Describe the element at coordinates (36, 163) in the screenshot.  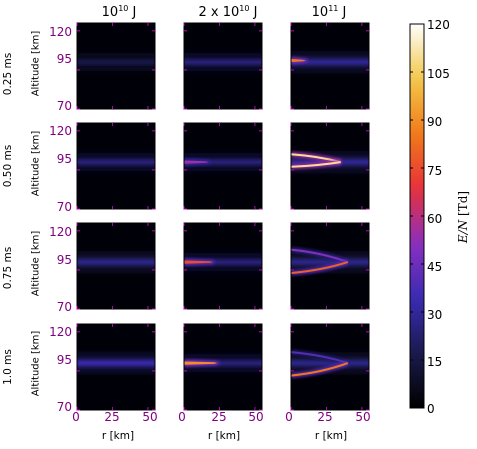
I see `y-axis-label-2: Altitude [km]` at that location.